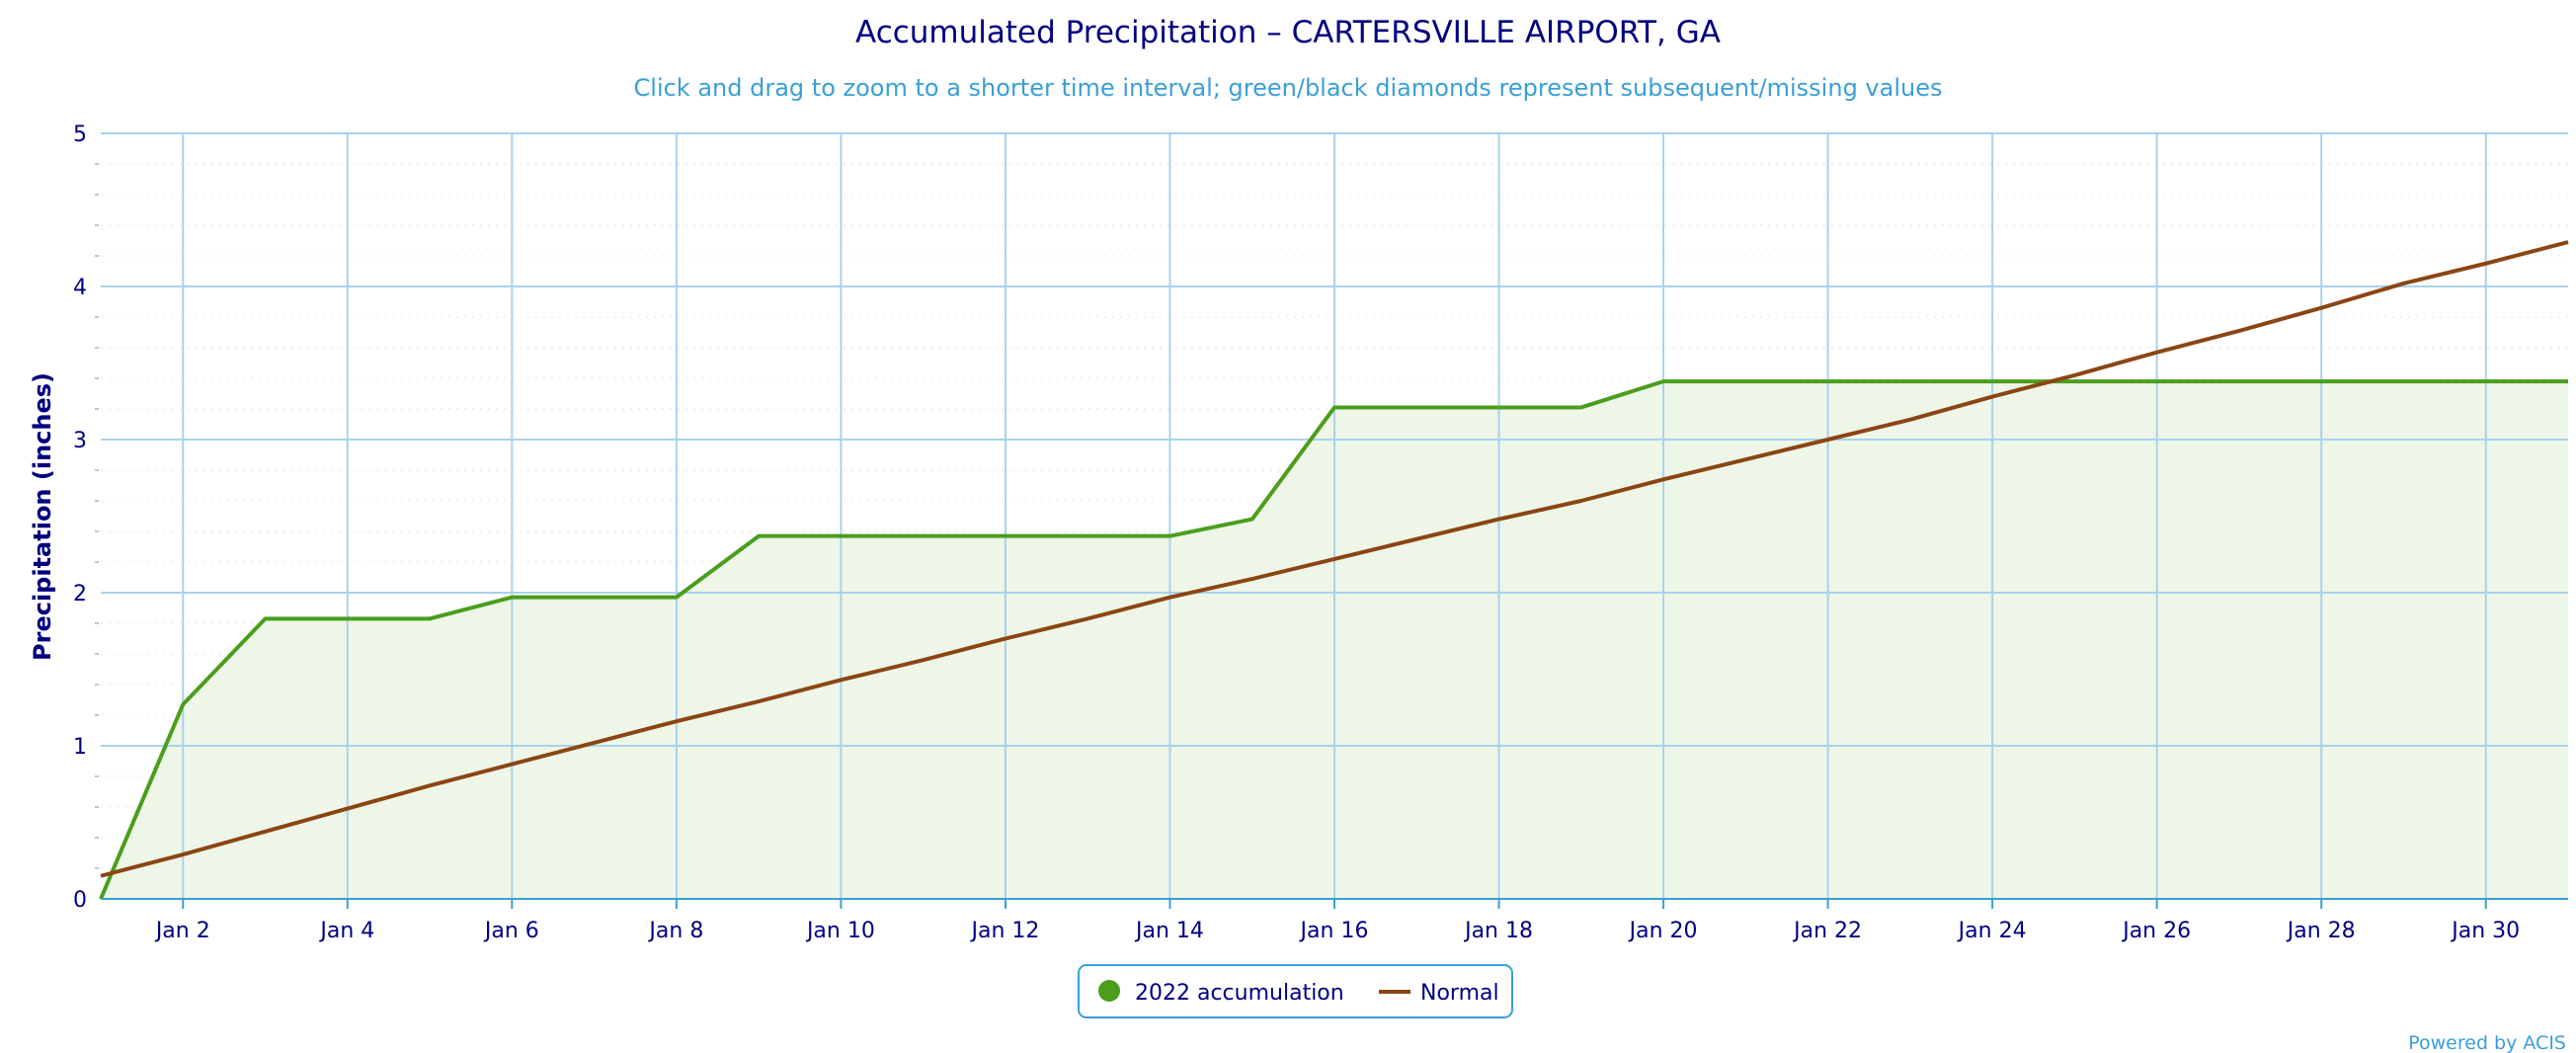 Image resolution: width=2576 pixels, height=1053 pixels. What do you see at coordinates (182, 931) in the screenshot?
I see `x-tick-label: Jan 2` at bounding box center [182, 931].